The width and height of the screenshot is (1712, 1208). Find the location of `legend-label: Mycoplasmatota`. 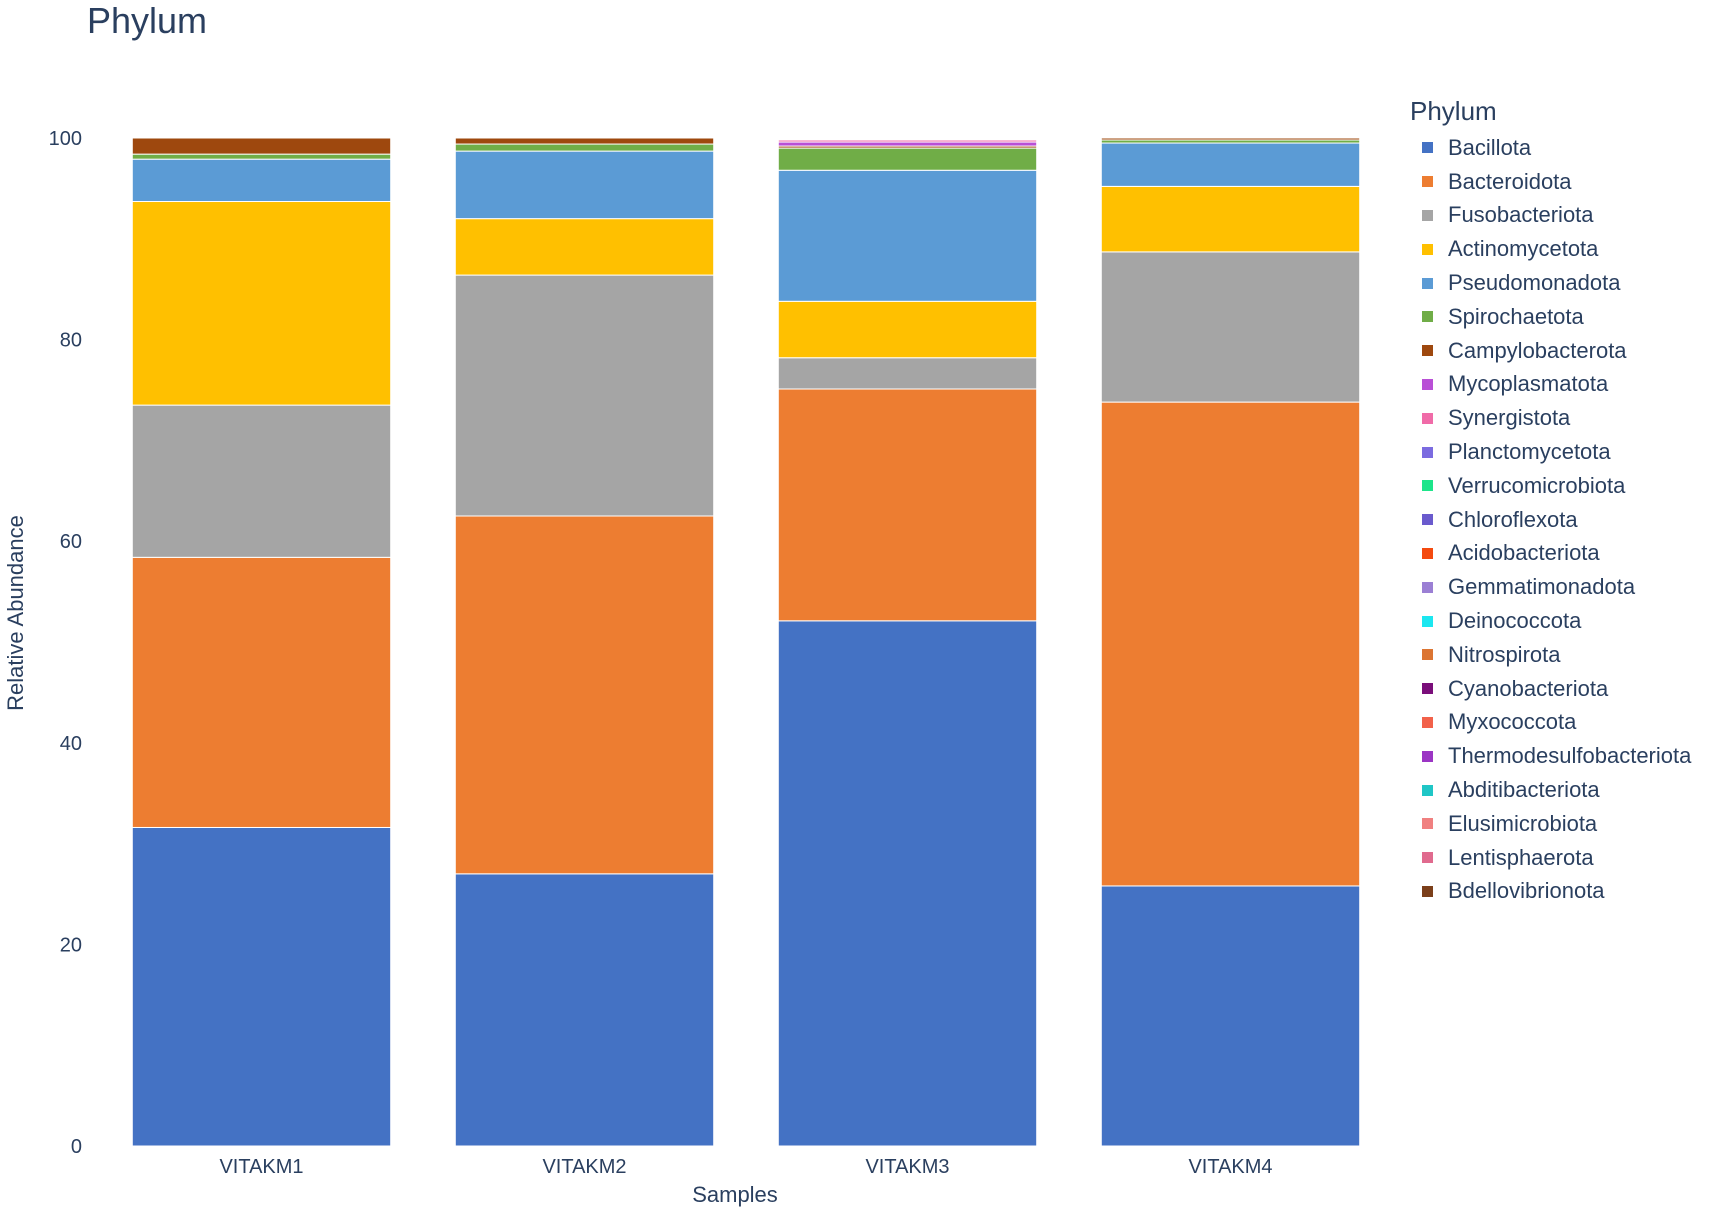

legend-label: Mycoplasmatota is located at coordinates (1528, 384).